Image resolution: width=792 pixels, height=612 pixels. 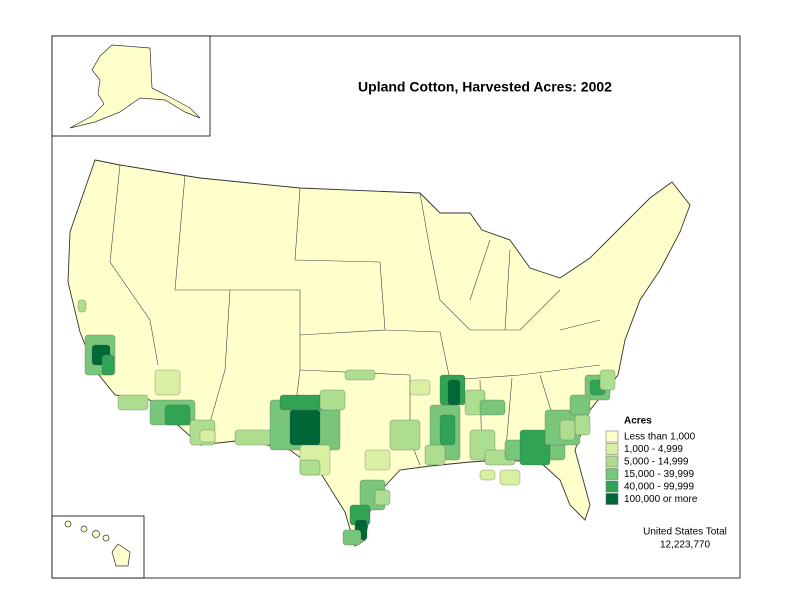 What do you see at coordinates (685, 545) in the screenshot?
I see `total-value: 12,223,770` at bounding box center [685, 545].